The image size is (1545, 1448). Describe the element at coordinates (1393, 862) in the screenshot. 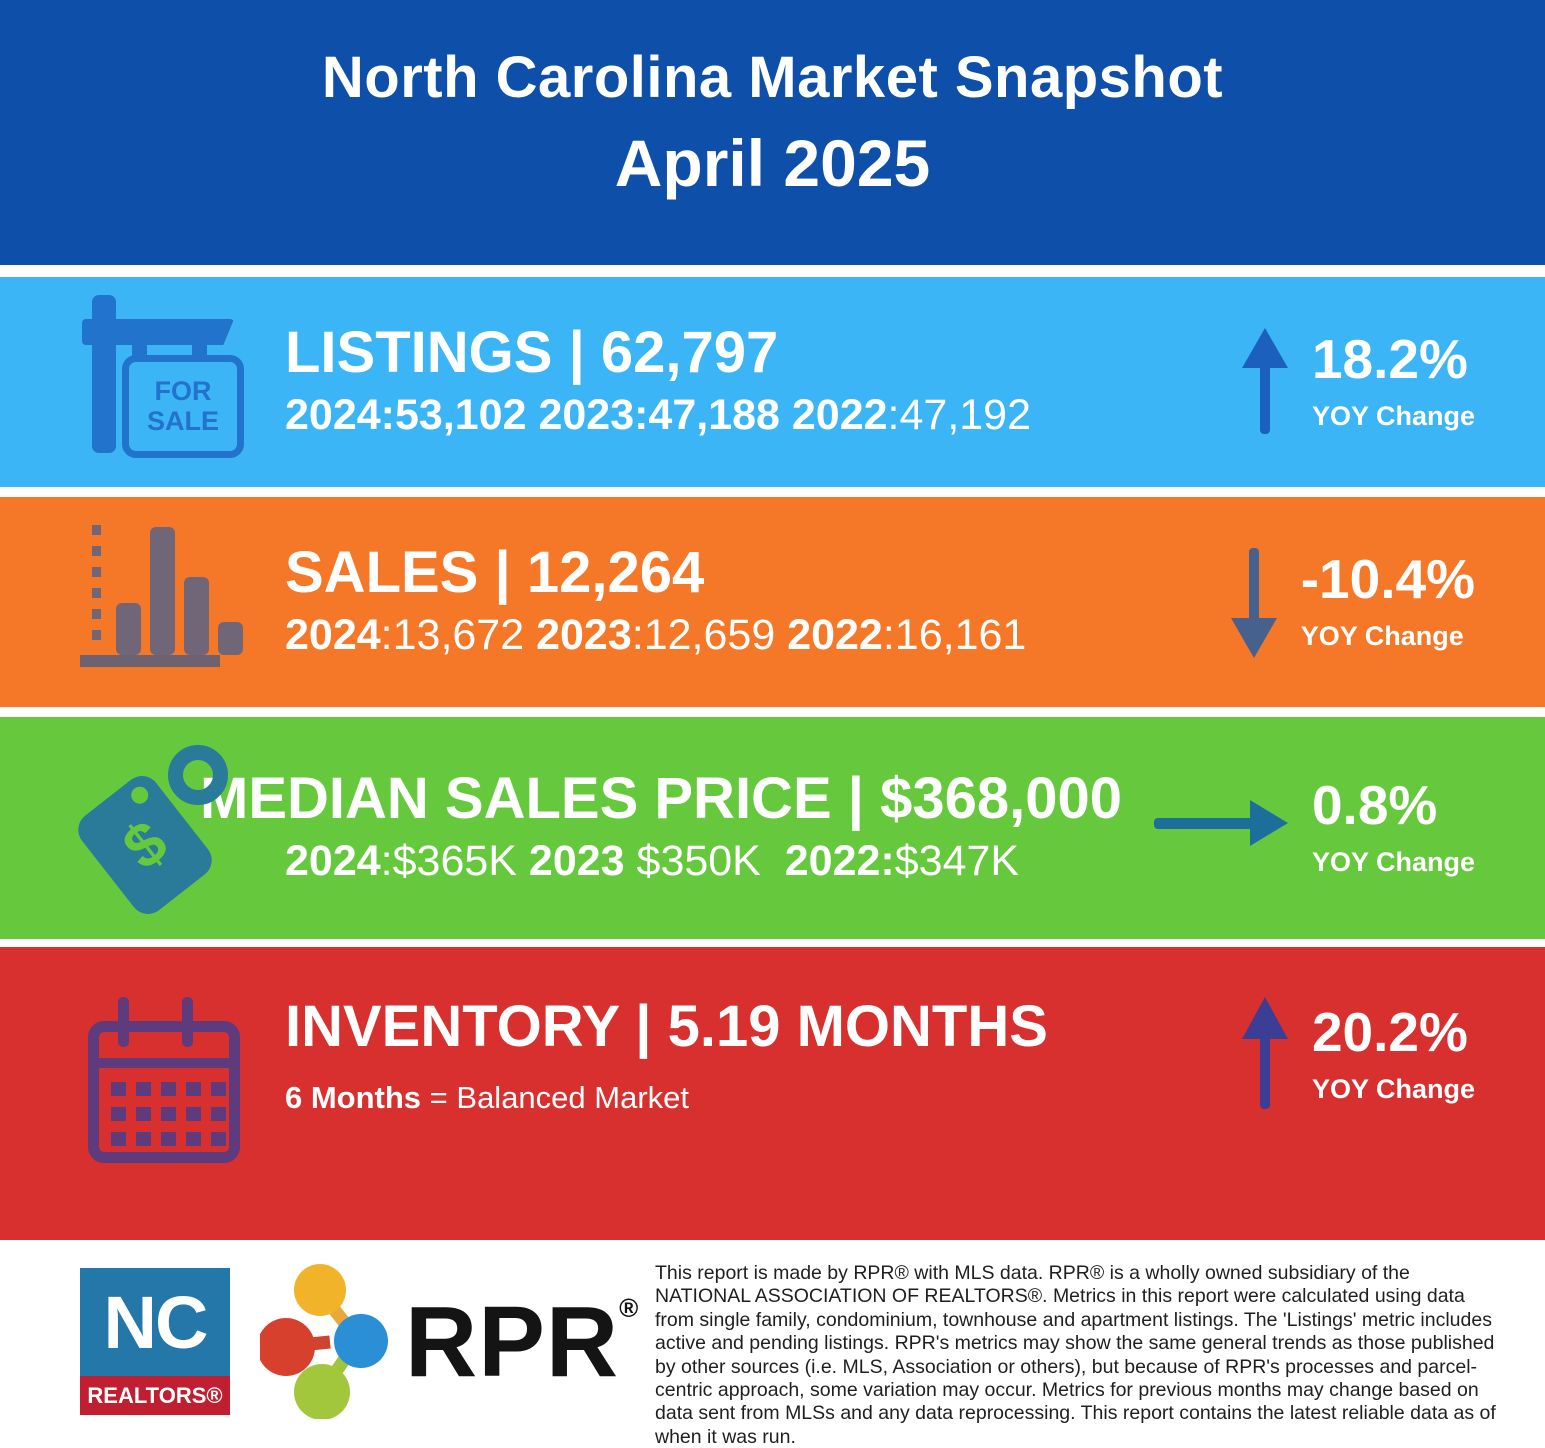

I see `median-price-yoy-label: YOY Change` at that location.